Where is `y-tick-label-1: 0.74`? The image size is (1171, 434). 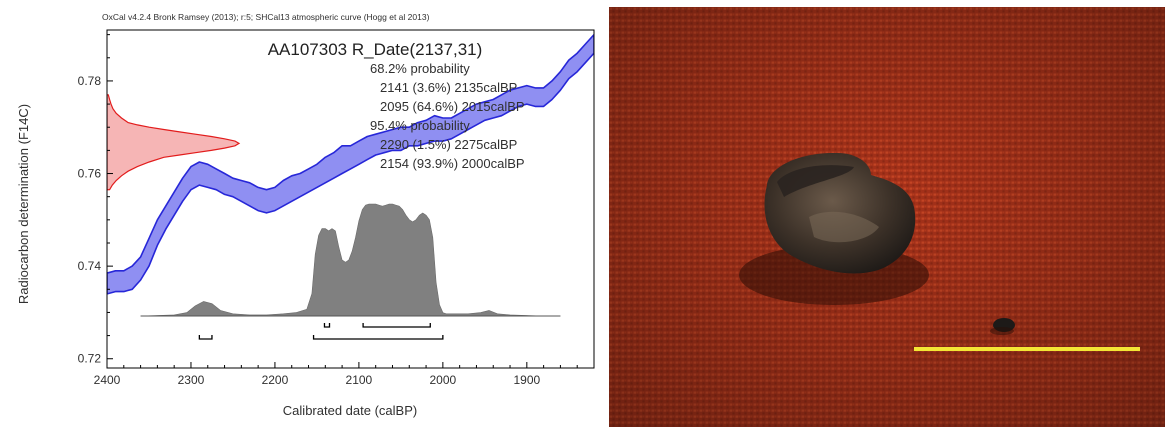 y-tick-label-1: 0.74 is located at coordinates (90, 266).